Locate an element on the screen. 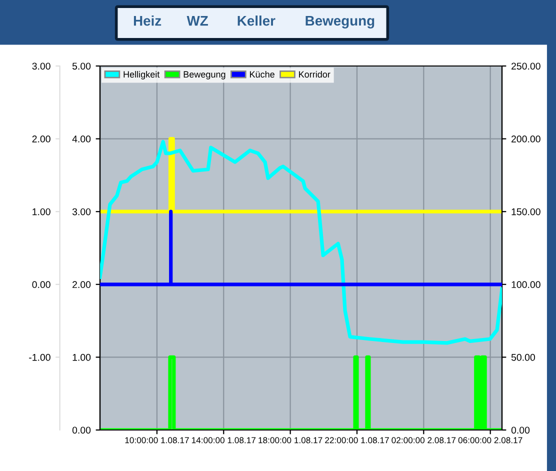 This screenshot has width=556, height=471. y2-tick-label: 150.00 is located at coordinates (526, 212).